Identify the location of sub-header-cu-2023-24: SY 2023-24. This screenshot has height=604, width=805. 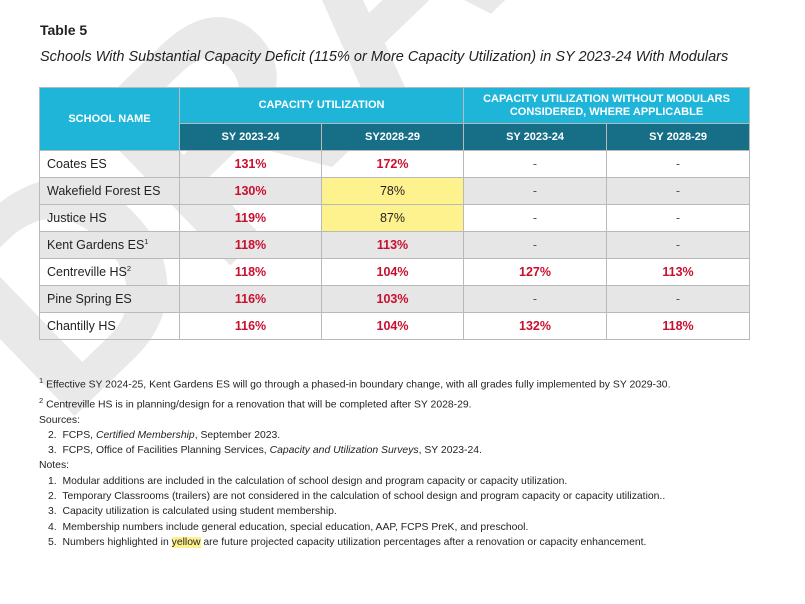
(250, 137).